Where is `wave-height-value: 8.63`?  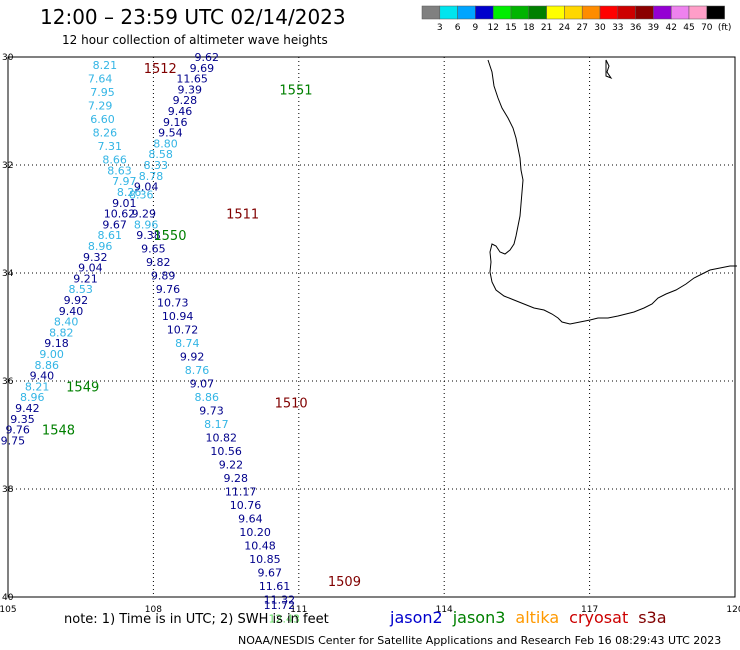 wave-height-value: 8.63 is located at coordinates (119, 170).